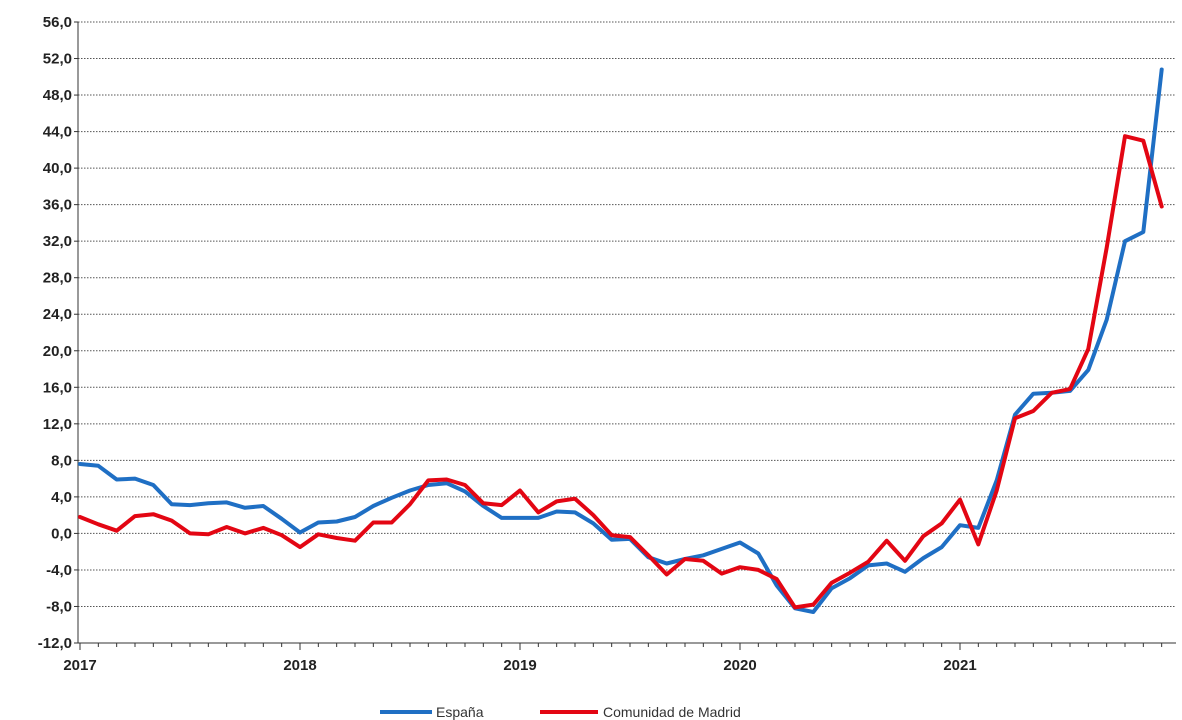  I want to click on x-tick-label: 2017, so click(79, 665).